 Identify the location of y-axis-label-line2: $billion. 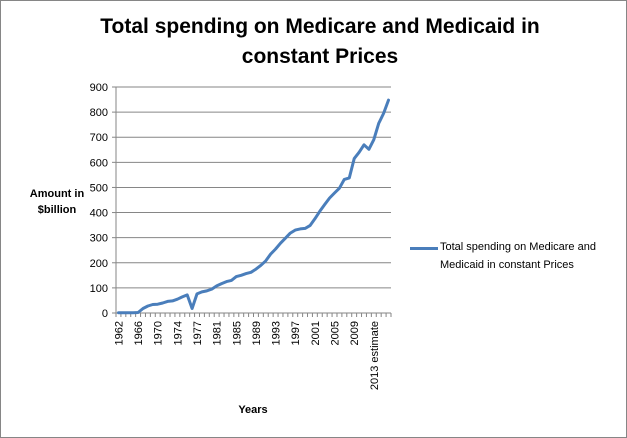
(57, 210).